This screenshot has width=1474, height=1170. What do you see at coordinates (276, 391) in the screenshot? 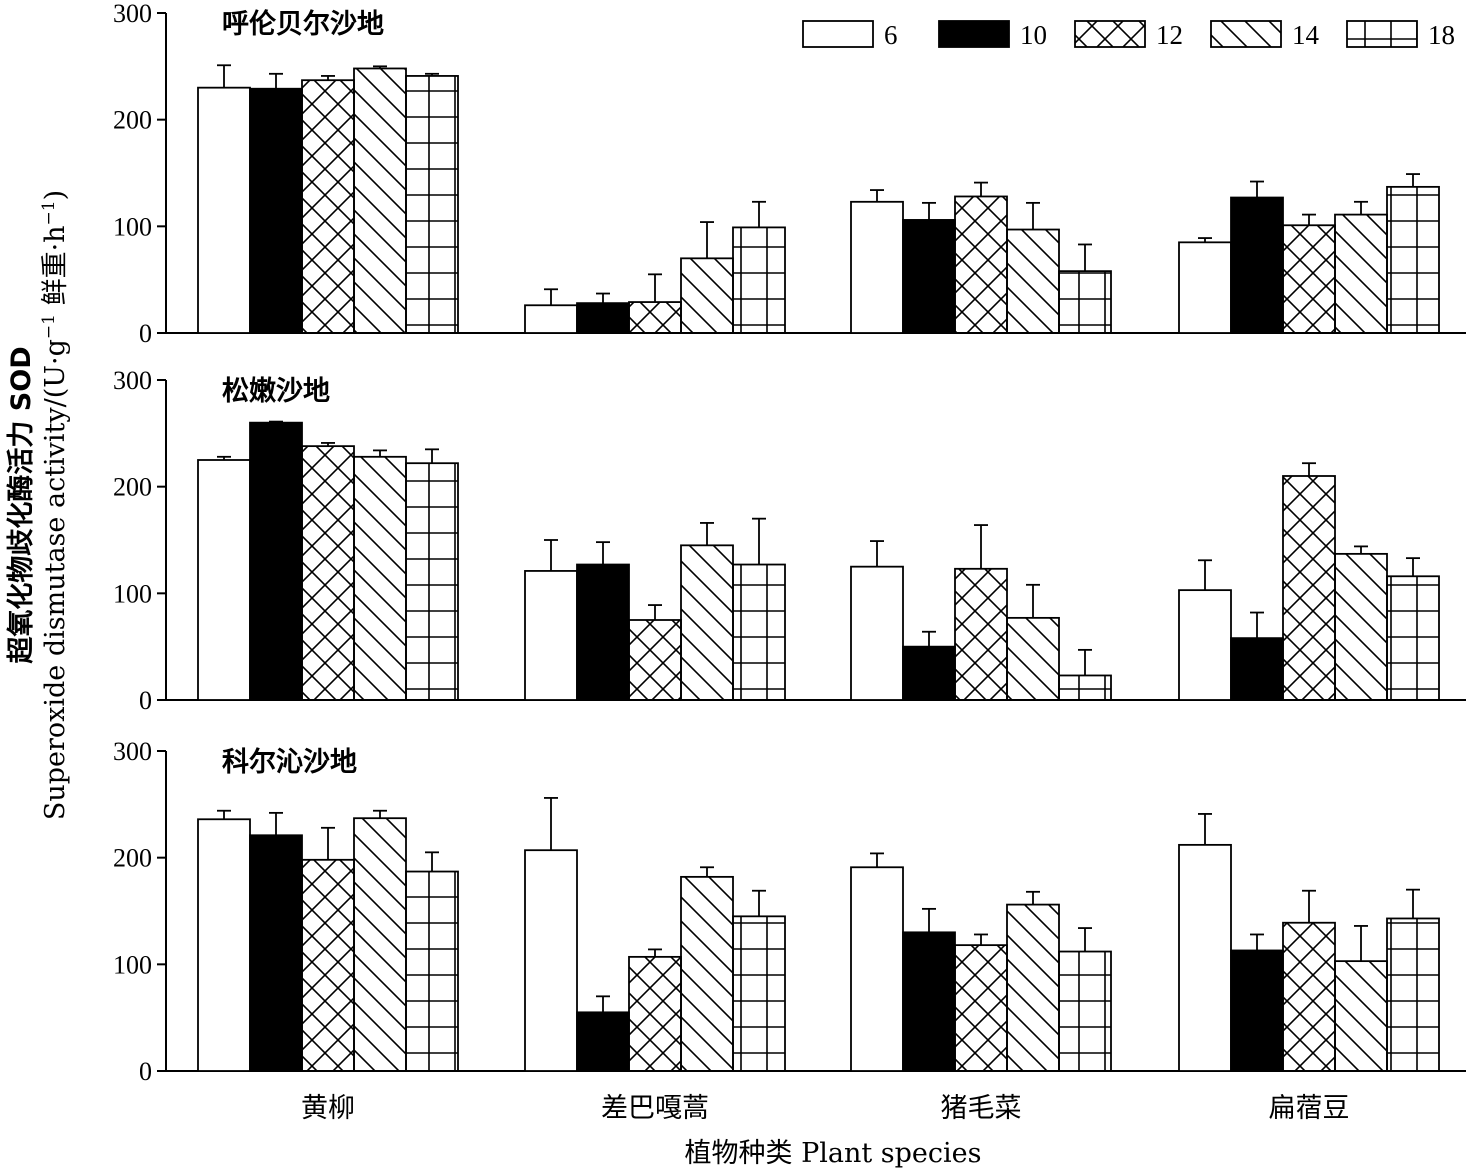
I see `panel-title: 松嫩沙地` at bounding box center [276, 391].